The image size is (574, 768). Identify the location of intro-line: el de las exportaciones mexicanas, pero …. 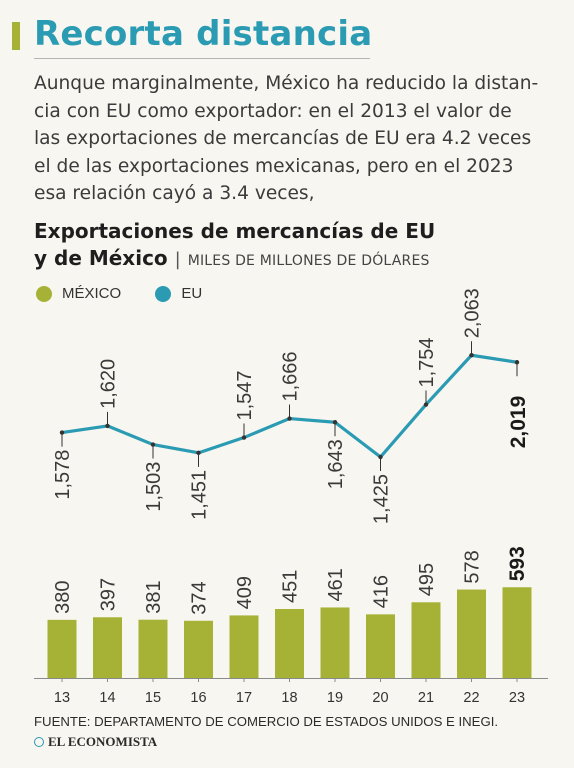
(274, 166).